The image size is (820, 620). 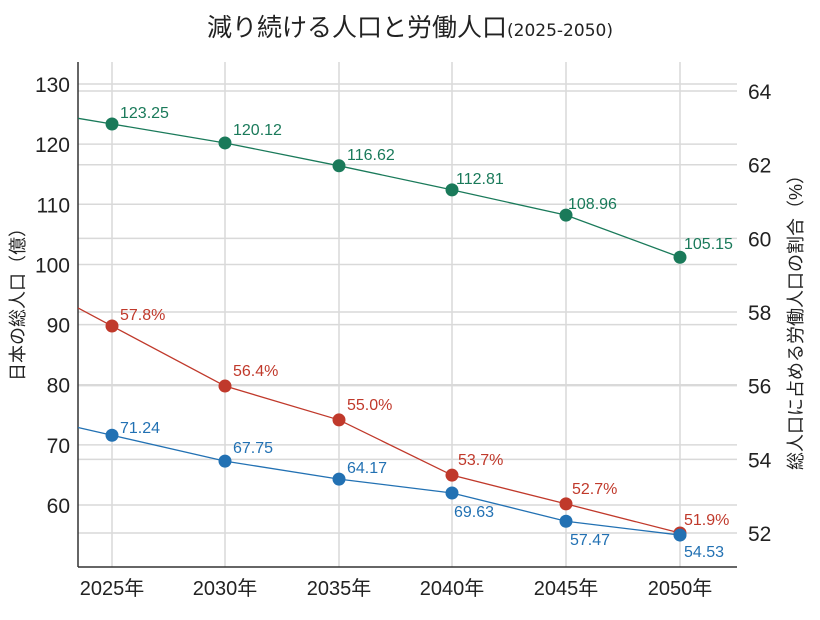 What do you see at coordinates (253, 448) in the screenshot?
I see `data-label: 67.75` at bounding box center [253, 448].